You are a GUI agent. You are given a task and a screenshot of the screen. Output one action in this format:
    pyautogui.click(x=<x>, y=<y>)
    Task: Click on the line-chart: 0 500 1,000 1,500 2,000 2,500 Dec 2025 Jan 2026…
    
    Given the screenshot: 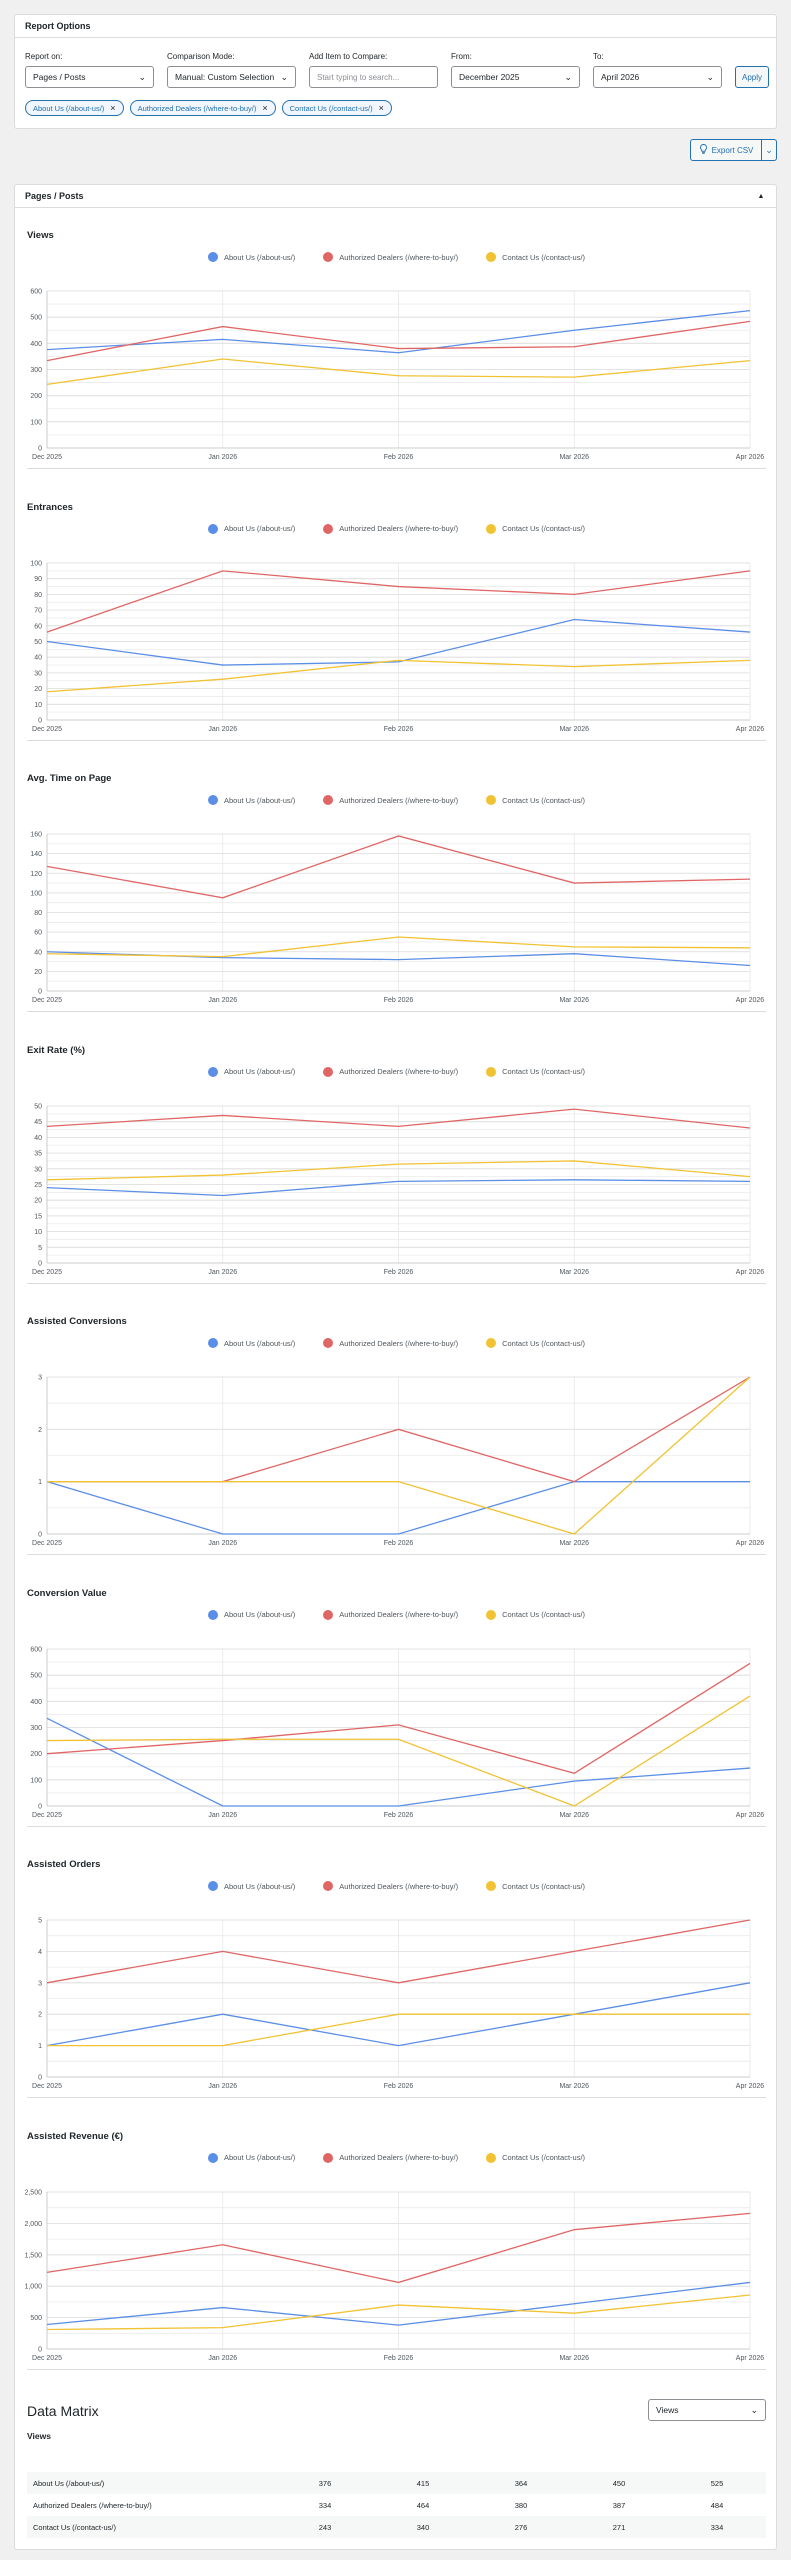 What is the action you would take?
    pyautogui.click(x=394, y=2275)
    